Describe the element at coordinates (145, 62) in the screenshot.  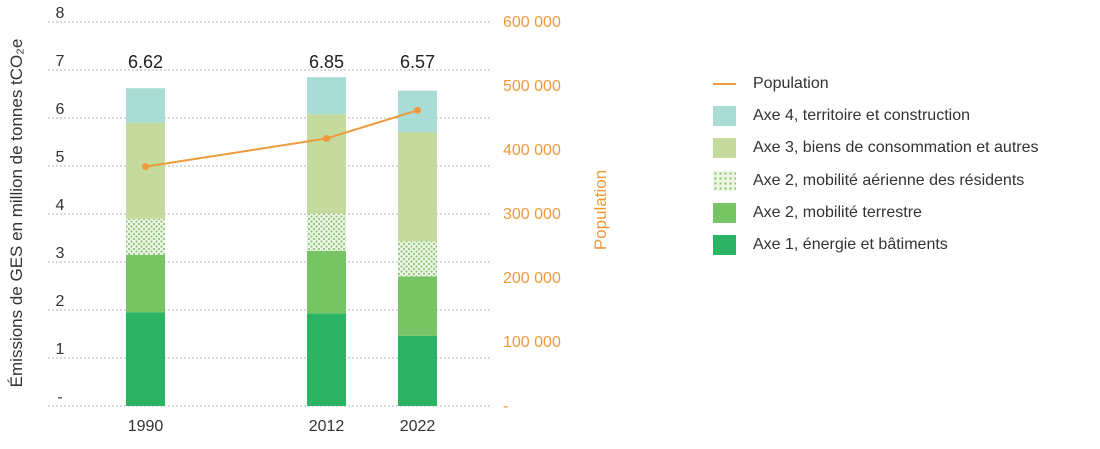
I see `bar-total-label: 6.62` at that location.